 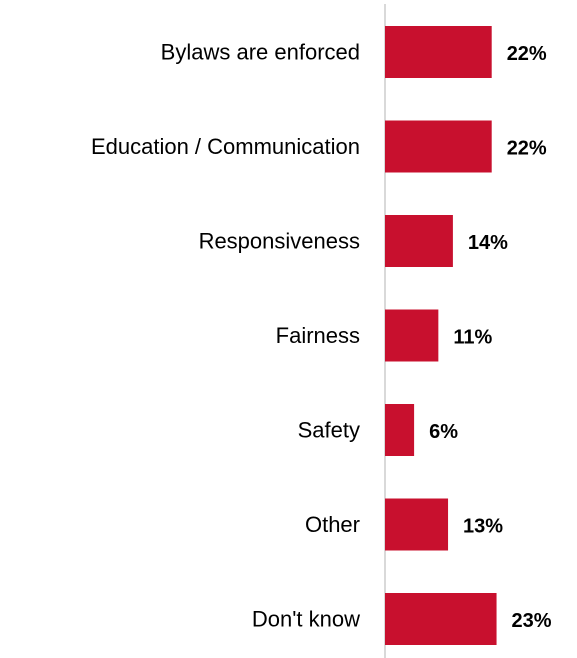 What do you see at coordinates (260, 52) in the screenshot?
I see `category-label: Bylaws are enforced` at bounding box center [260, 52].